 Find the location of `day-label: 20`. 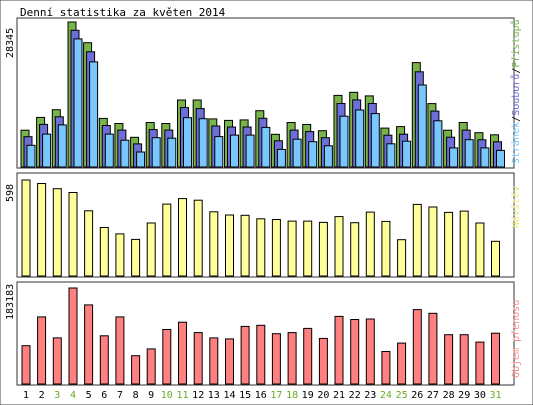

day-label: 20 is located at coordinates (323, 395).